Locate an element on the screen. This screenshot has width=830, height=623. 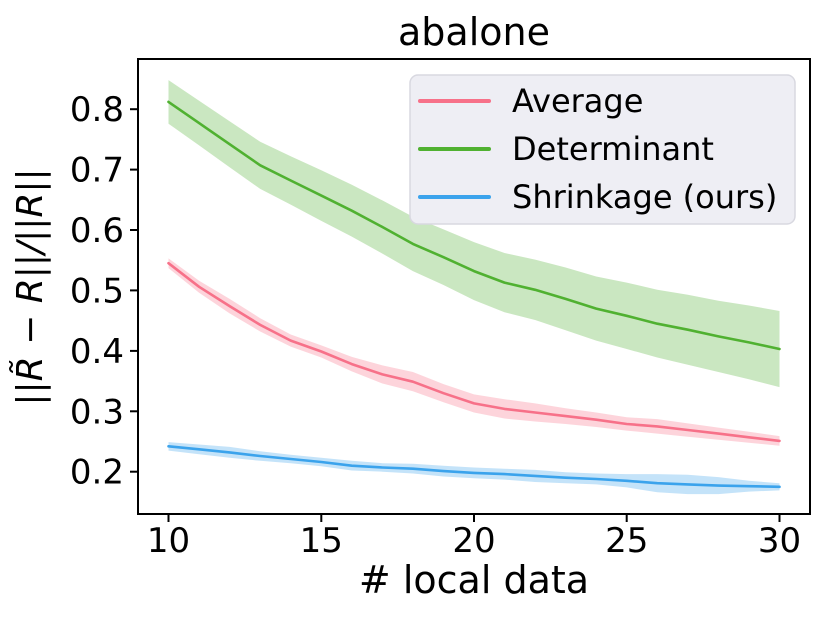
x-tick-label: 10 is located at coordinates (168, 541).